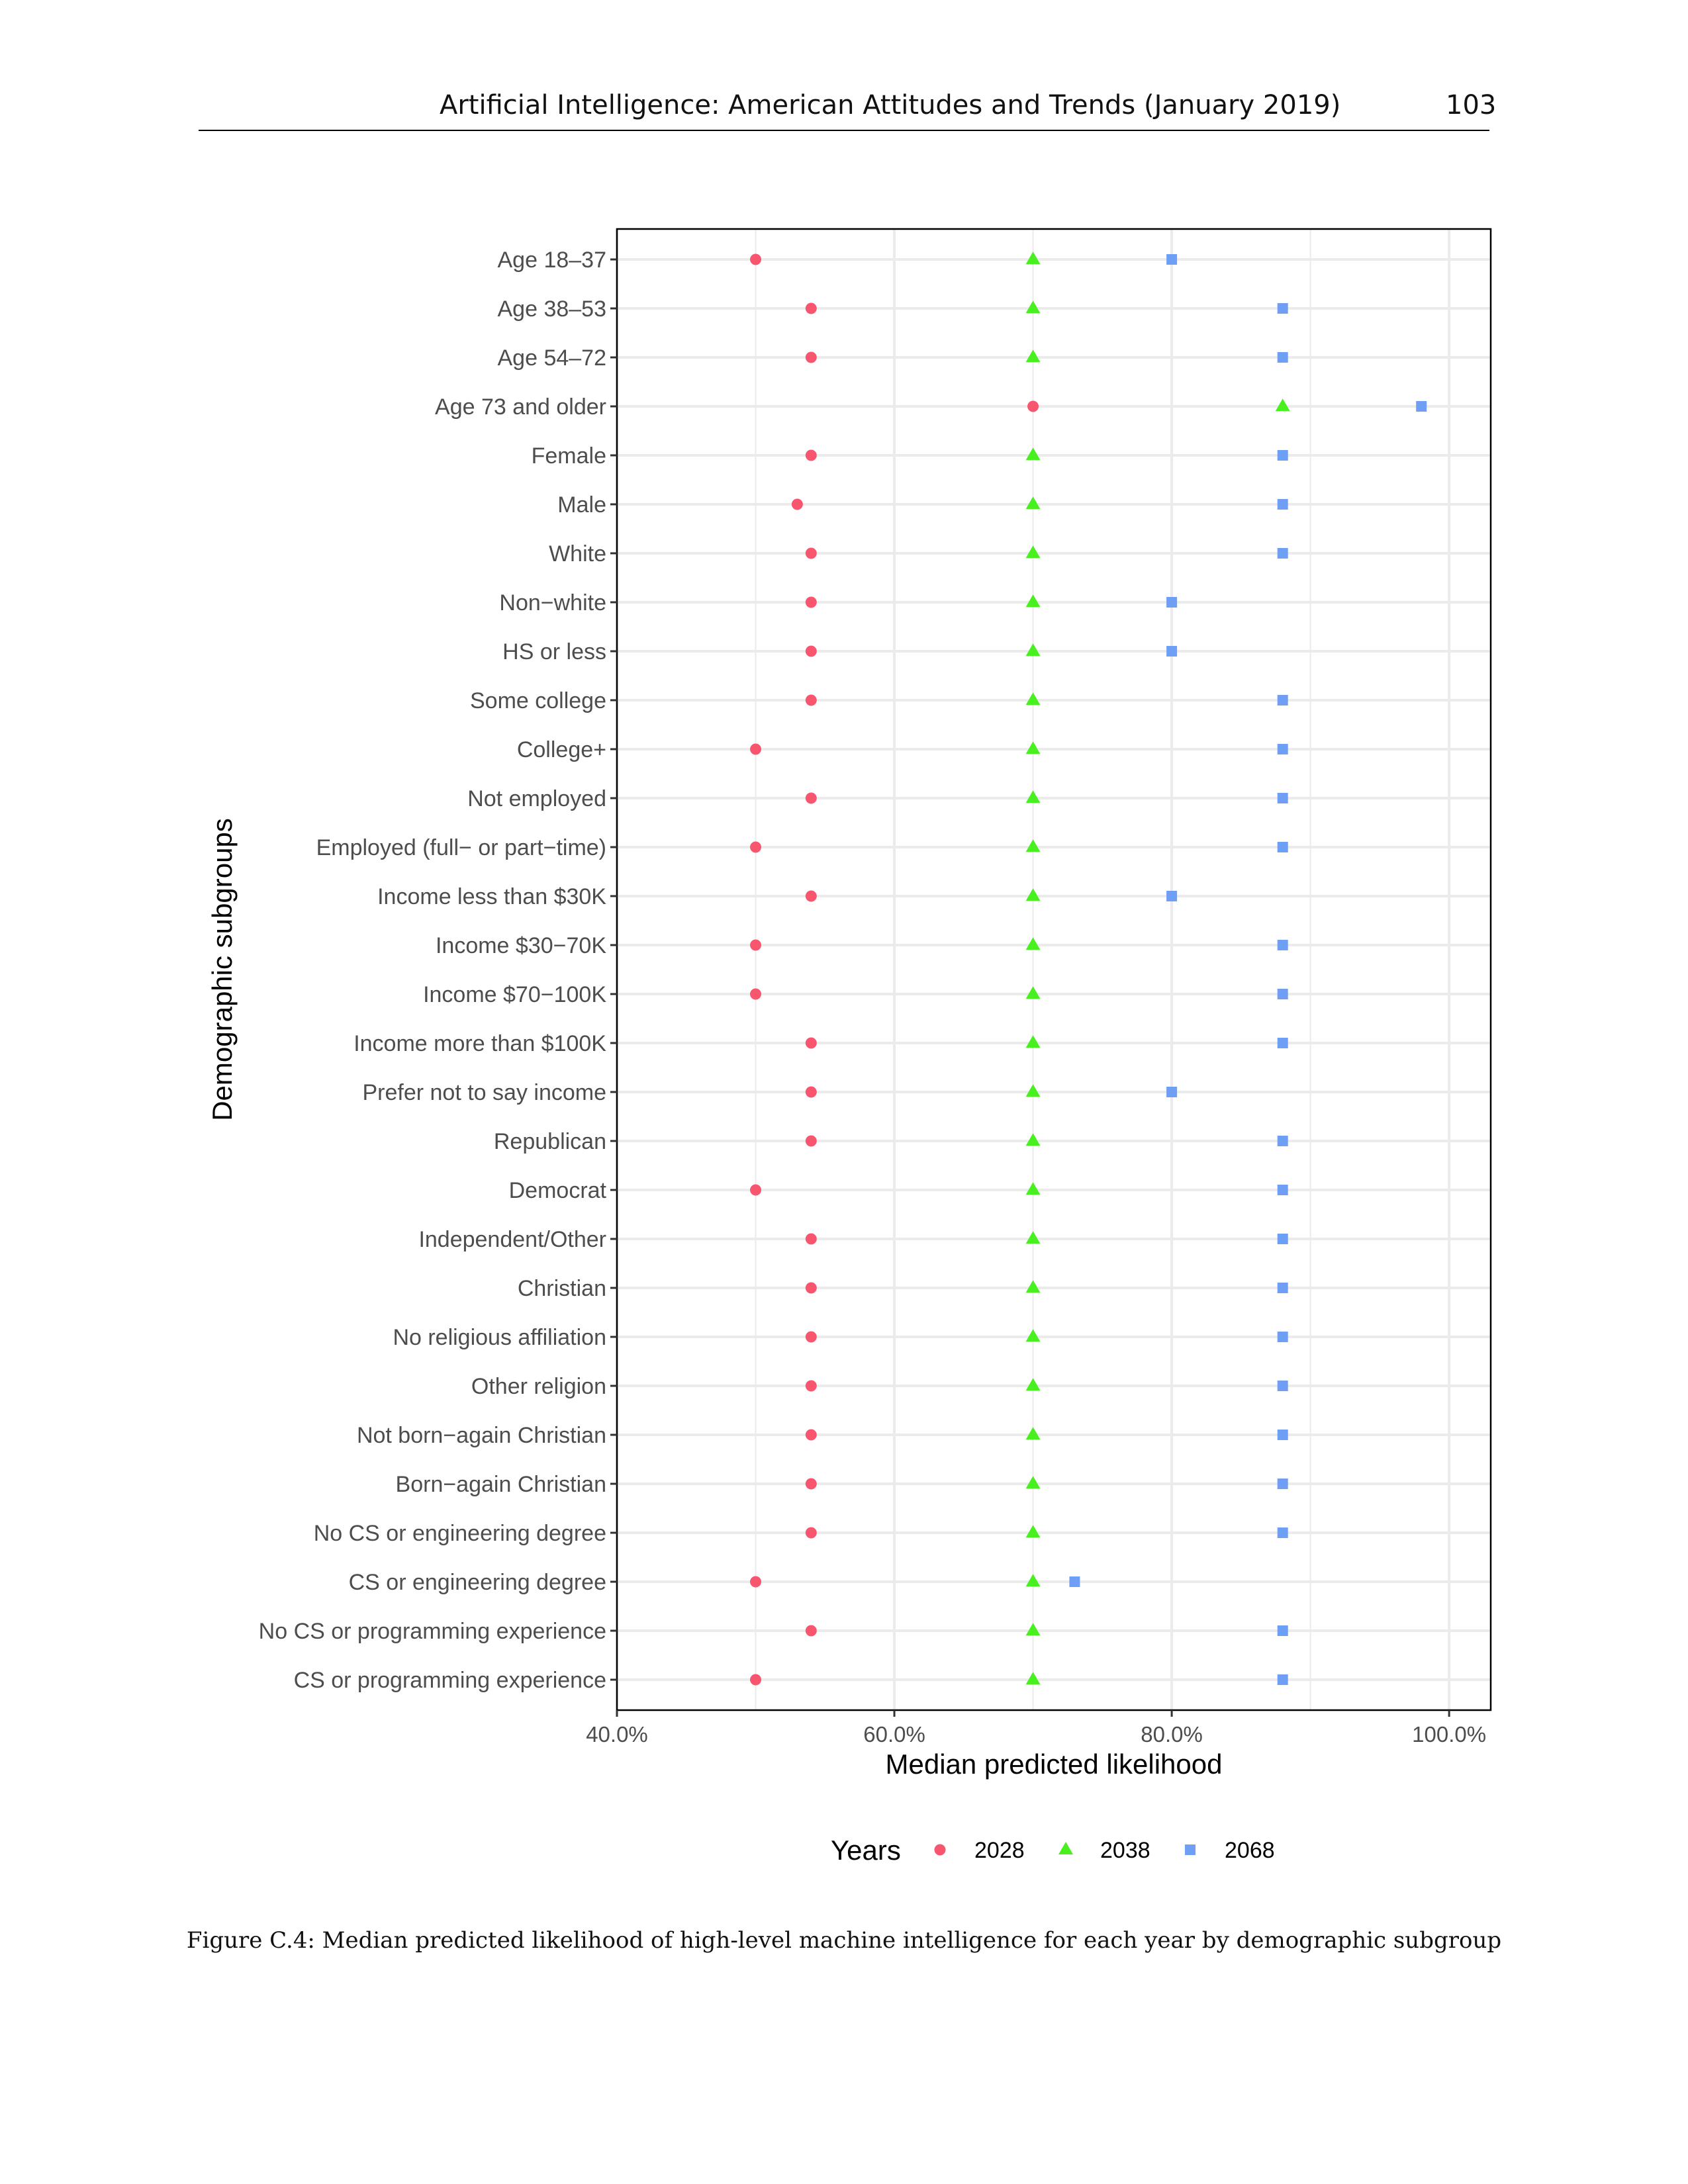 Image resolution: width=1688 pixels, height=2184 pixels. Describe the element at coordinates (581, 505) in the screenshot. I see `y-tick-label: Male` at that location.